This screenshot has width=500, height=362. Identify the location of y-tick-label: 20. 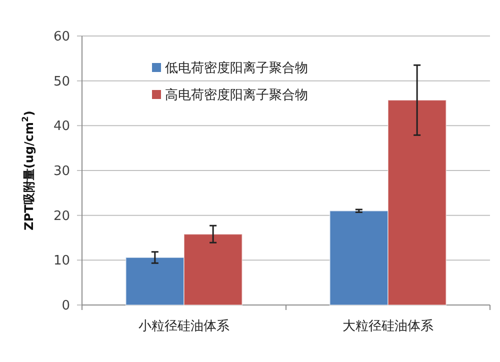
(61, 216).